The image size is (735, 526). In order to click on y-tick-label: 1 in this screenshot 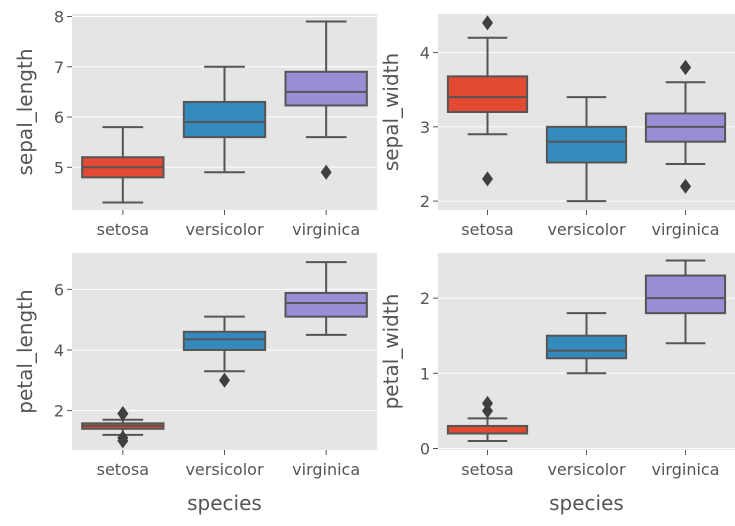, I will do `click(425, 373)`.